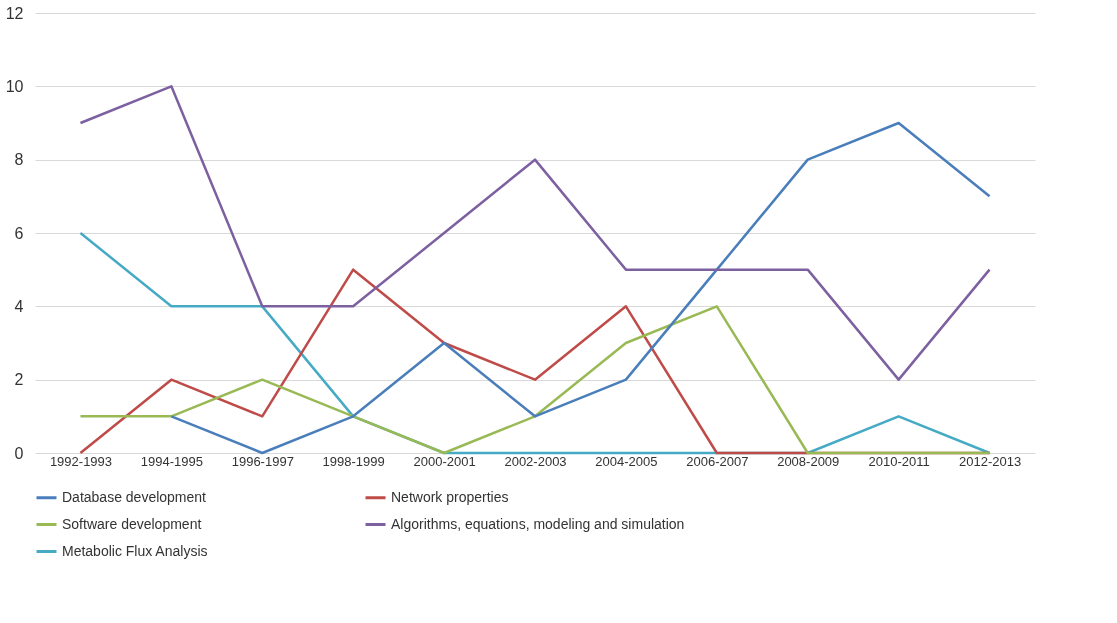 This screenshot has height=623, width=1117. Describe the element at coordinates (19, 160) in the screenshot. I see `y-tick-label: 8` at that location.